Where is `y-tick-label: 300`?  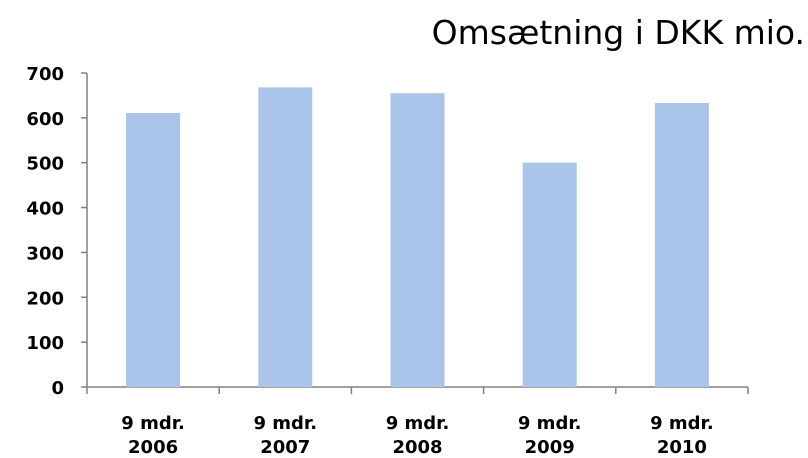
y-tick-label: 300 is located at coordinates (45, 253).